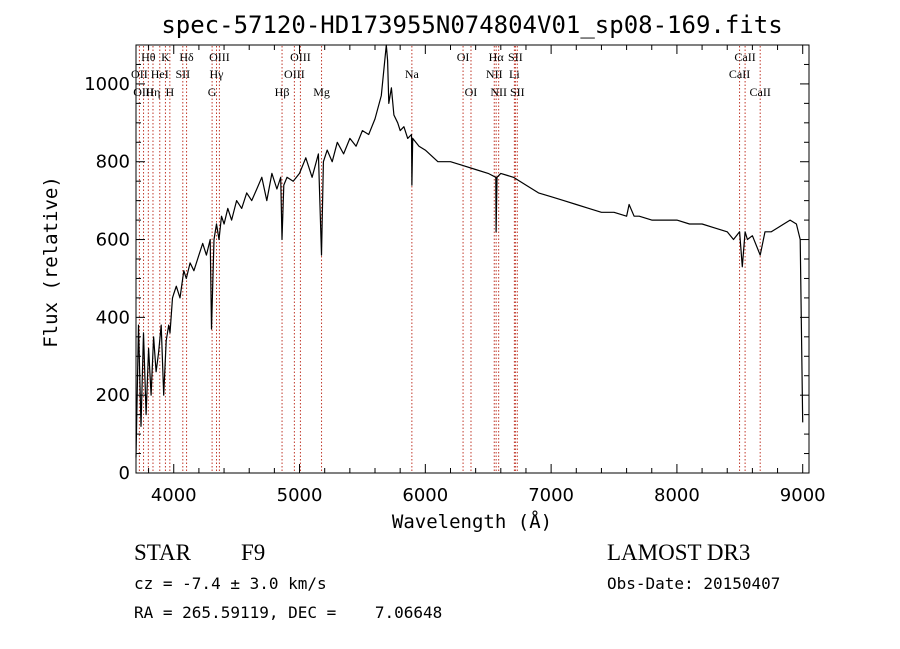  Describe the element at coordinates (217, 74) in the screenshot. I see `line-label: Hγ` at that location.